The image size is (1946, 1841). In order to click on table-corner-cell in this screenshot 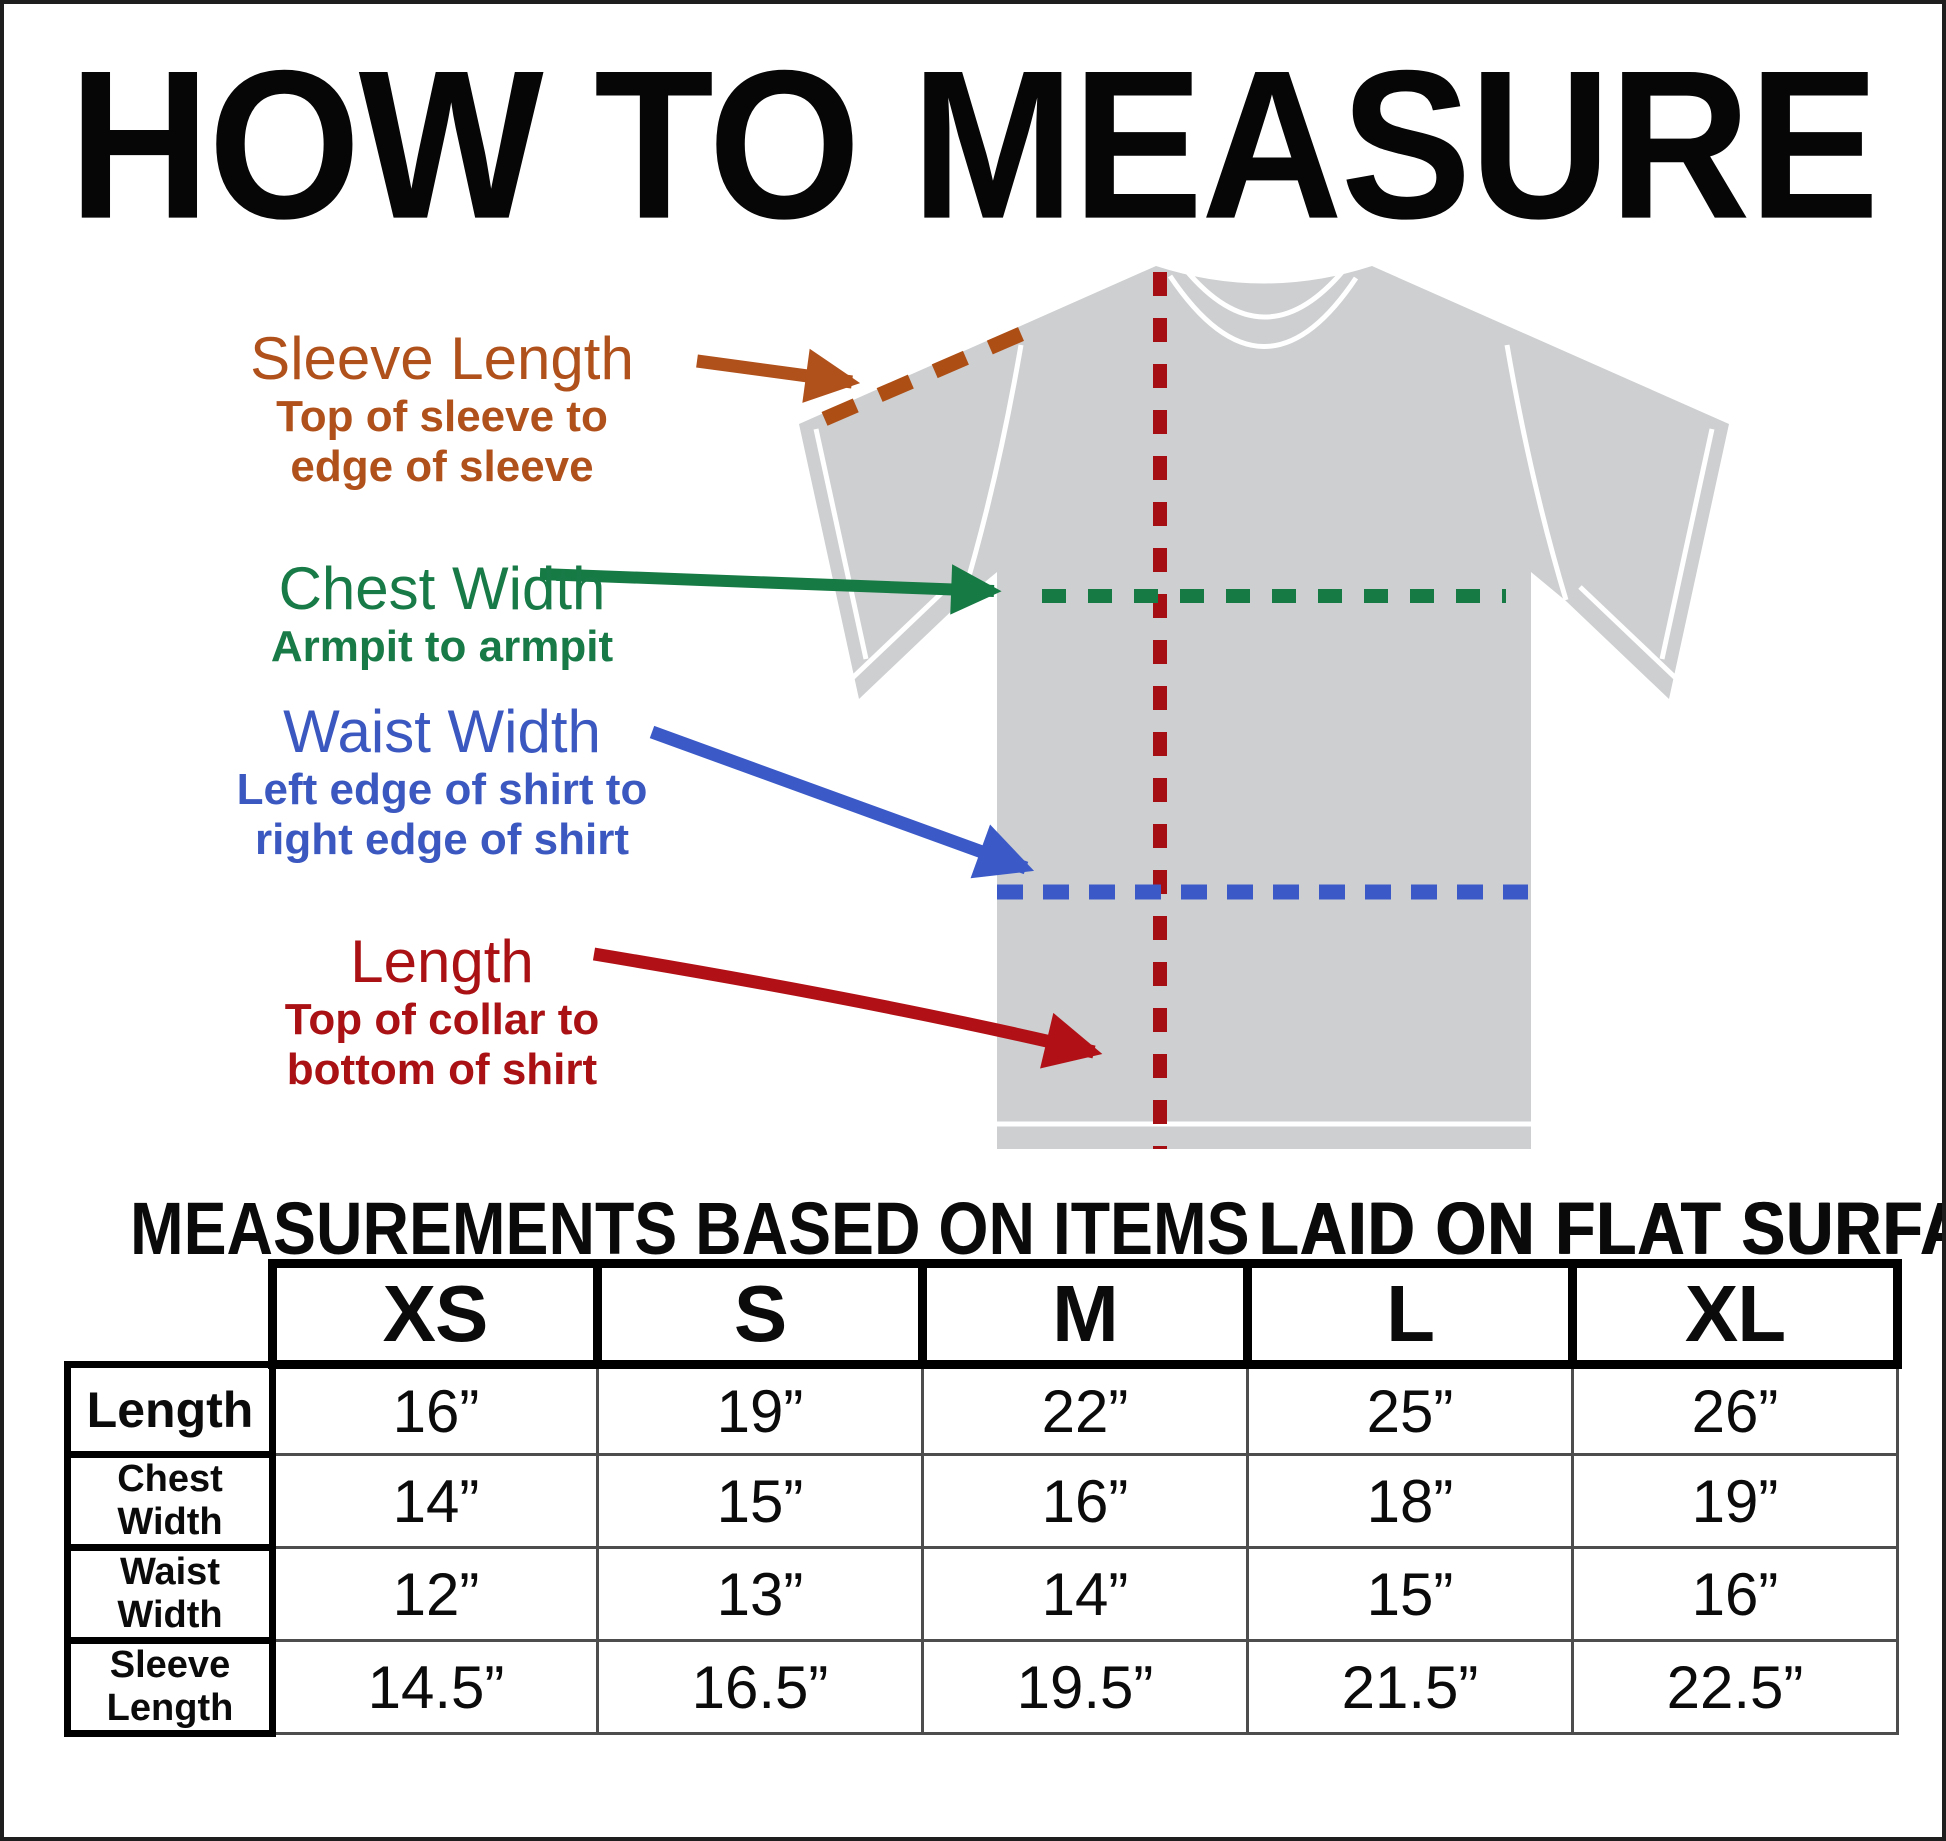, I will do `click(170, 1314)`.